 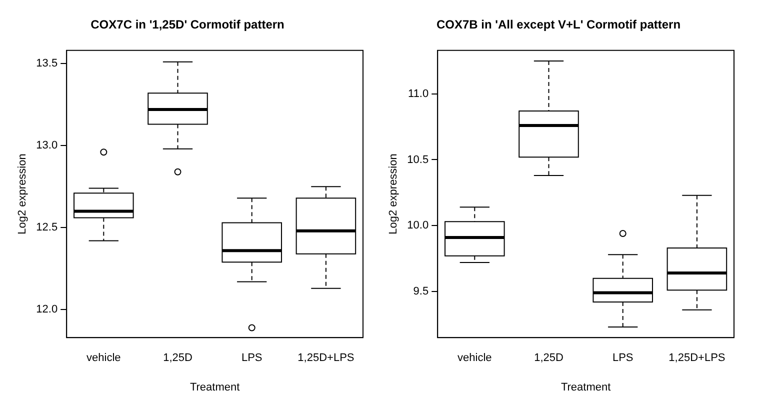 I want to click on y-tick-label: 13.5, so click(x=47, y=64).